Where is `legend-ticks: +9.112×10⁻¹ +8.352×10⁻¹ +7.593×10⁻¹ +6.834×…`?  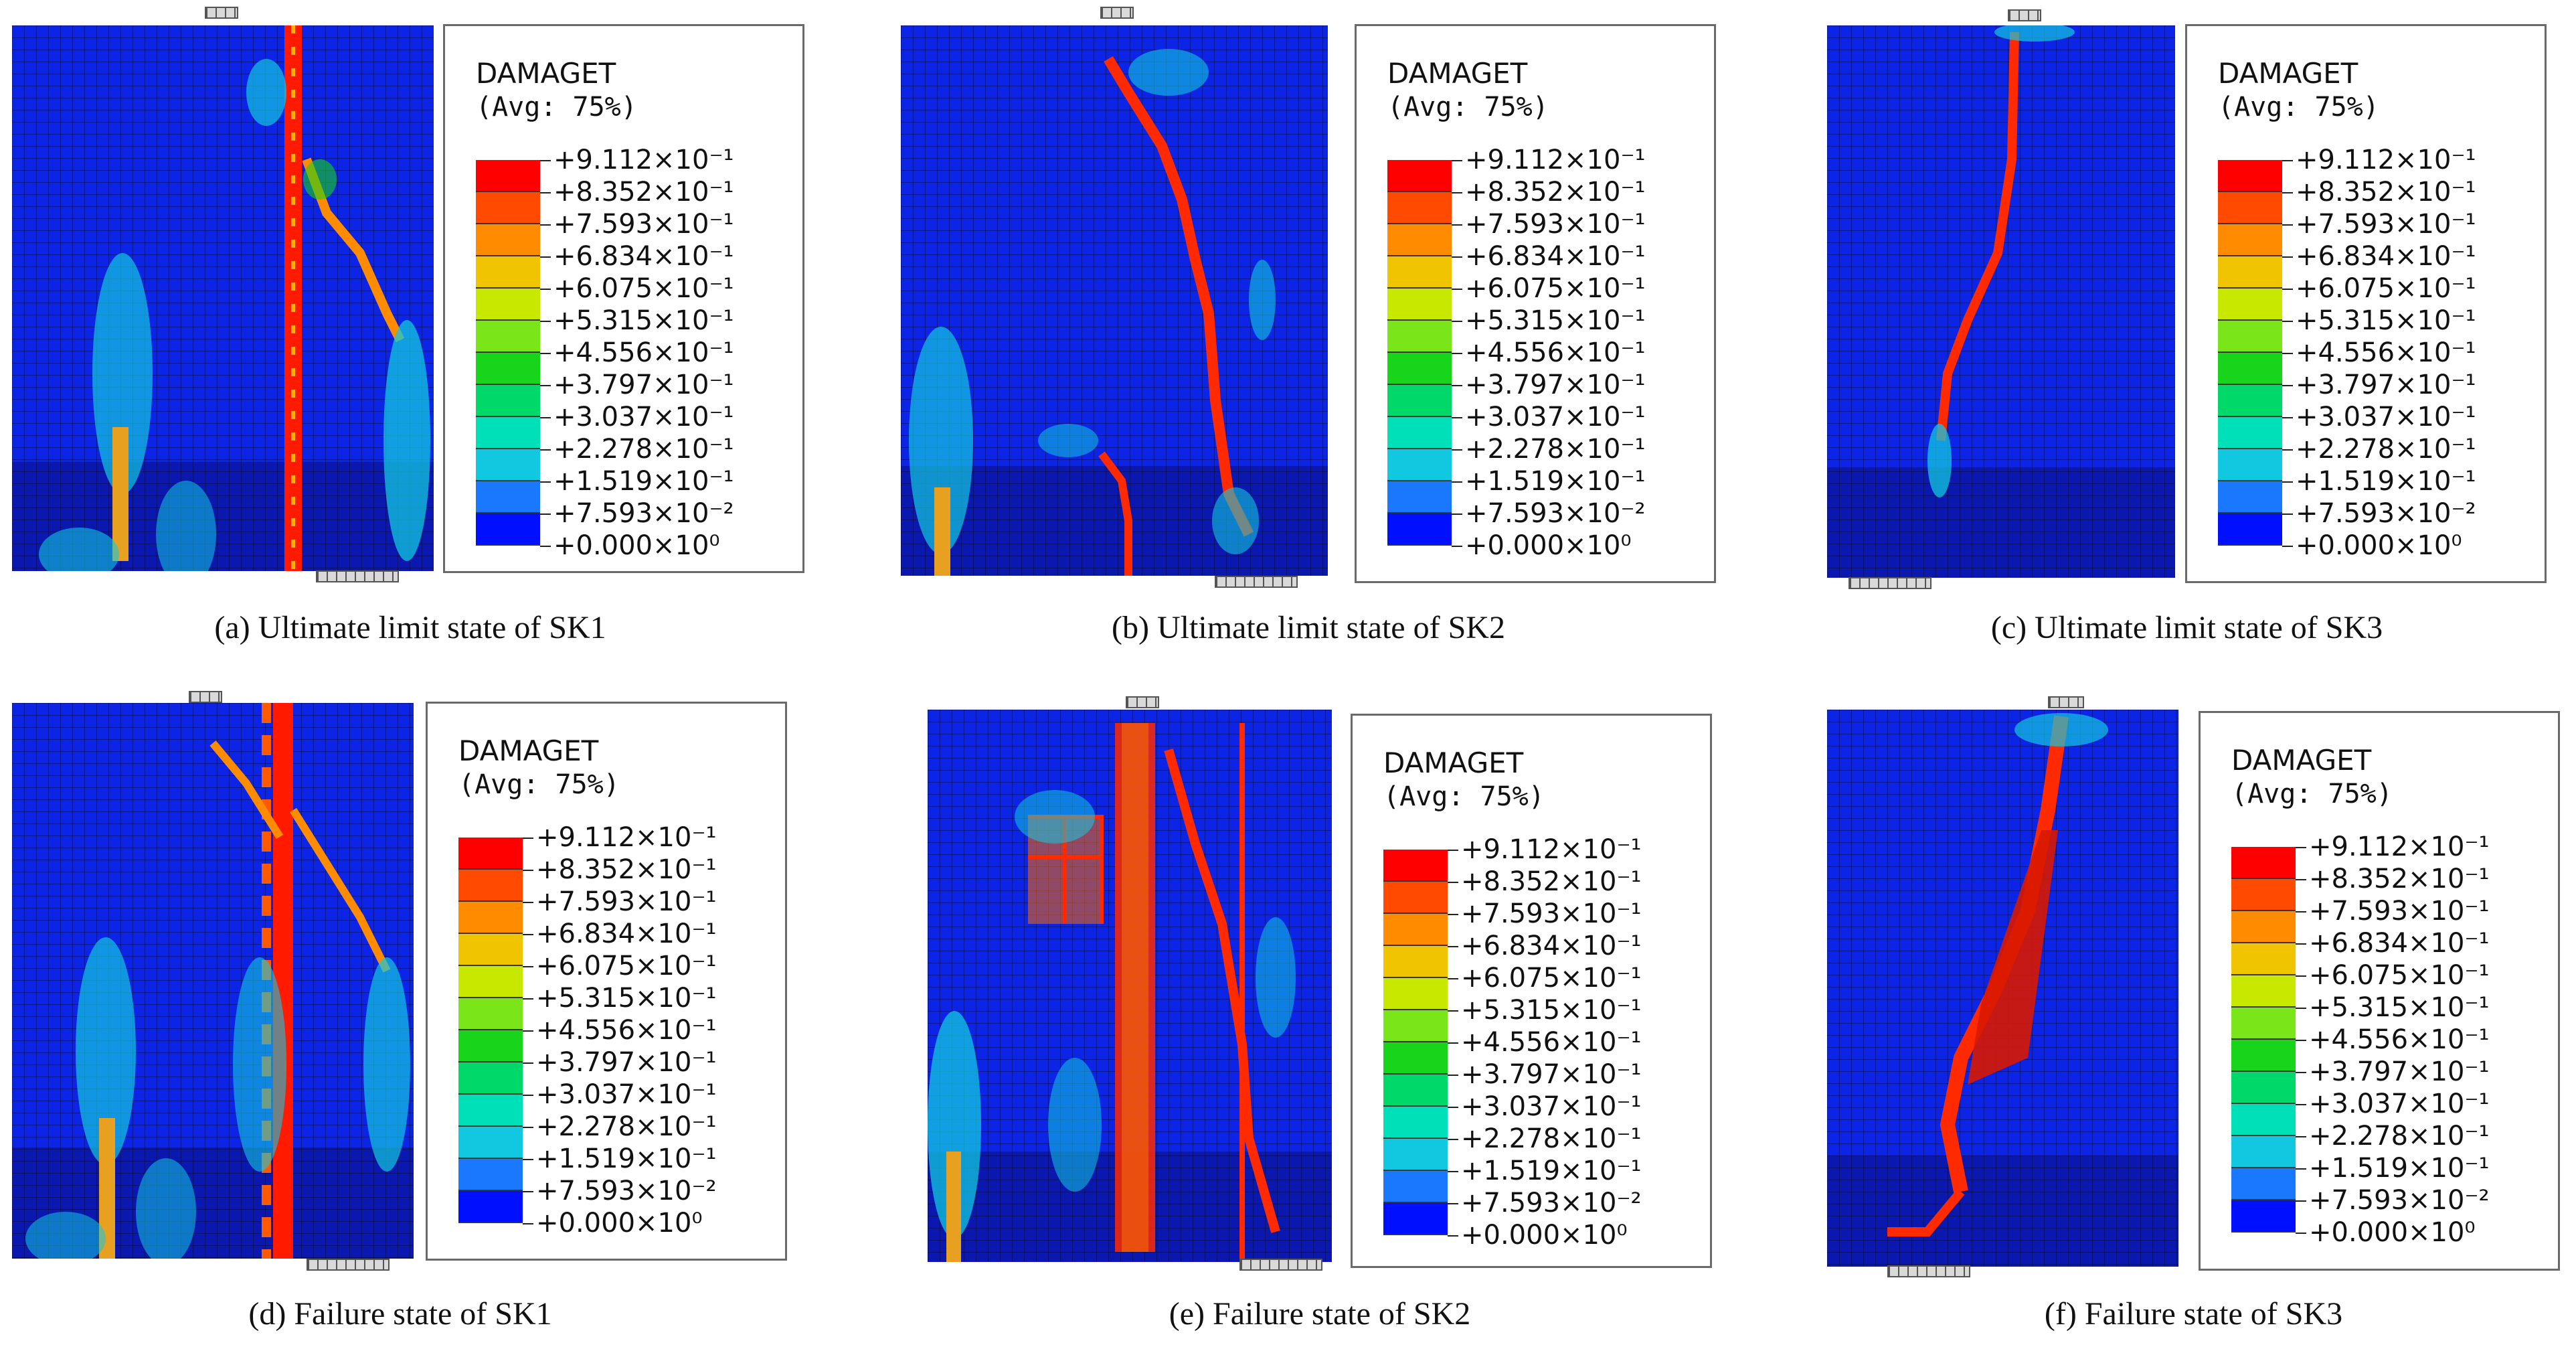 legend-ticks: +9.112×10⁻¹ +8.352×10⁻¹ +7.593×10⁻¹ +6.834×… is located at coordinates (2379, 353).